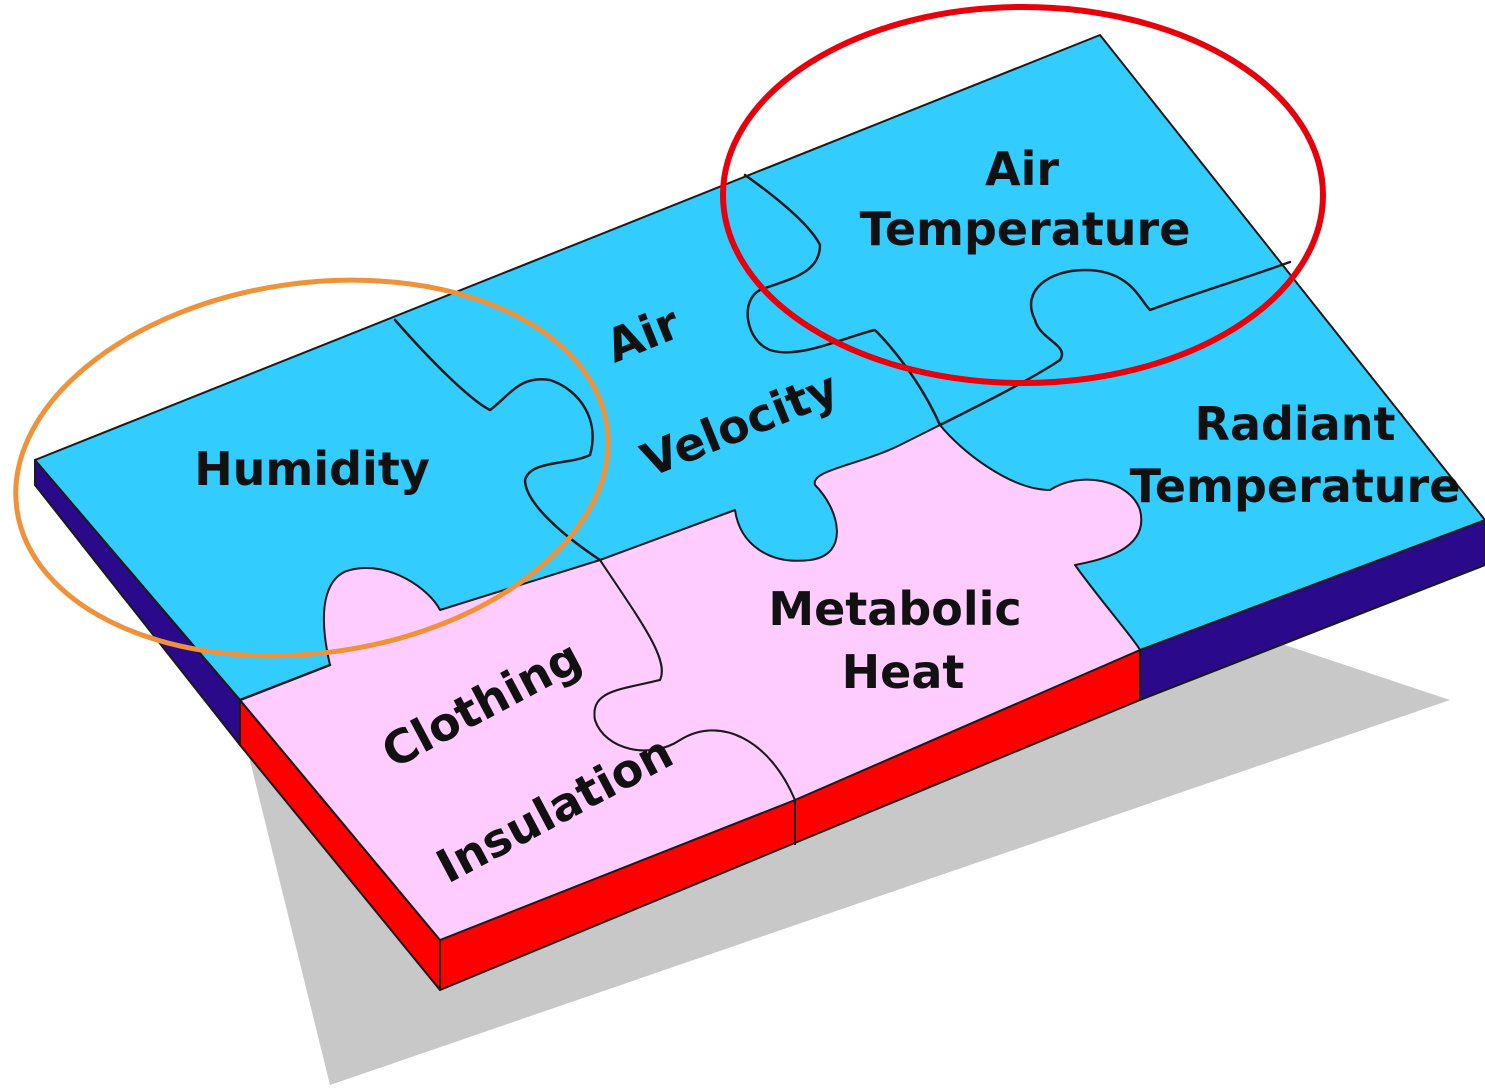  I want to click on label-metabolic-heat-line-2: Heat, so click(903, 672).